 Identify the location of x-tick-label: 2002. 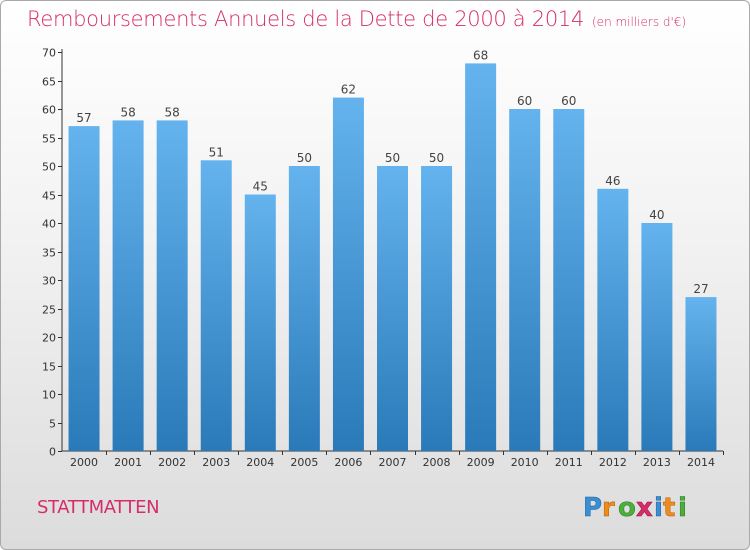
(172, 462).